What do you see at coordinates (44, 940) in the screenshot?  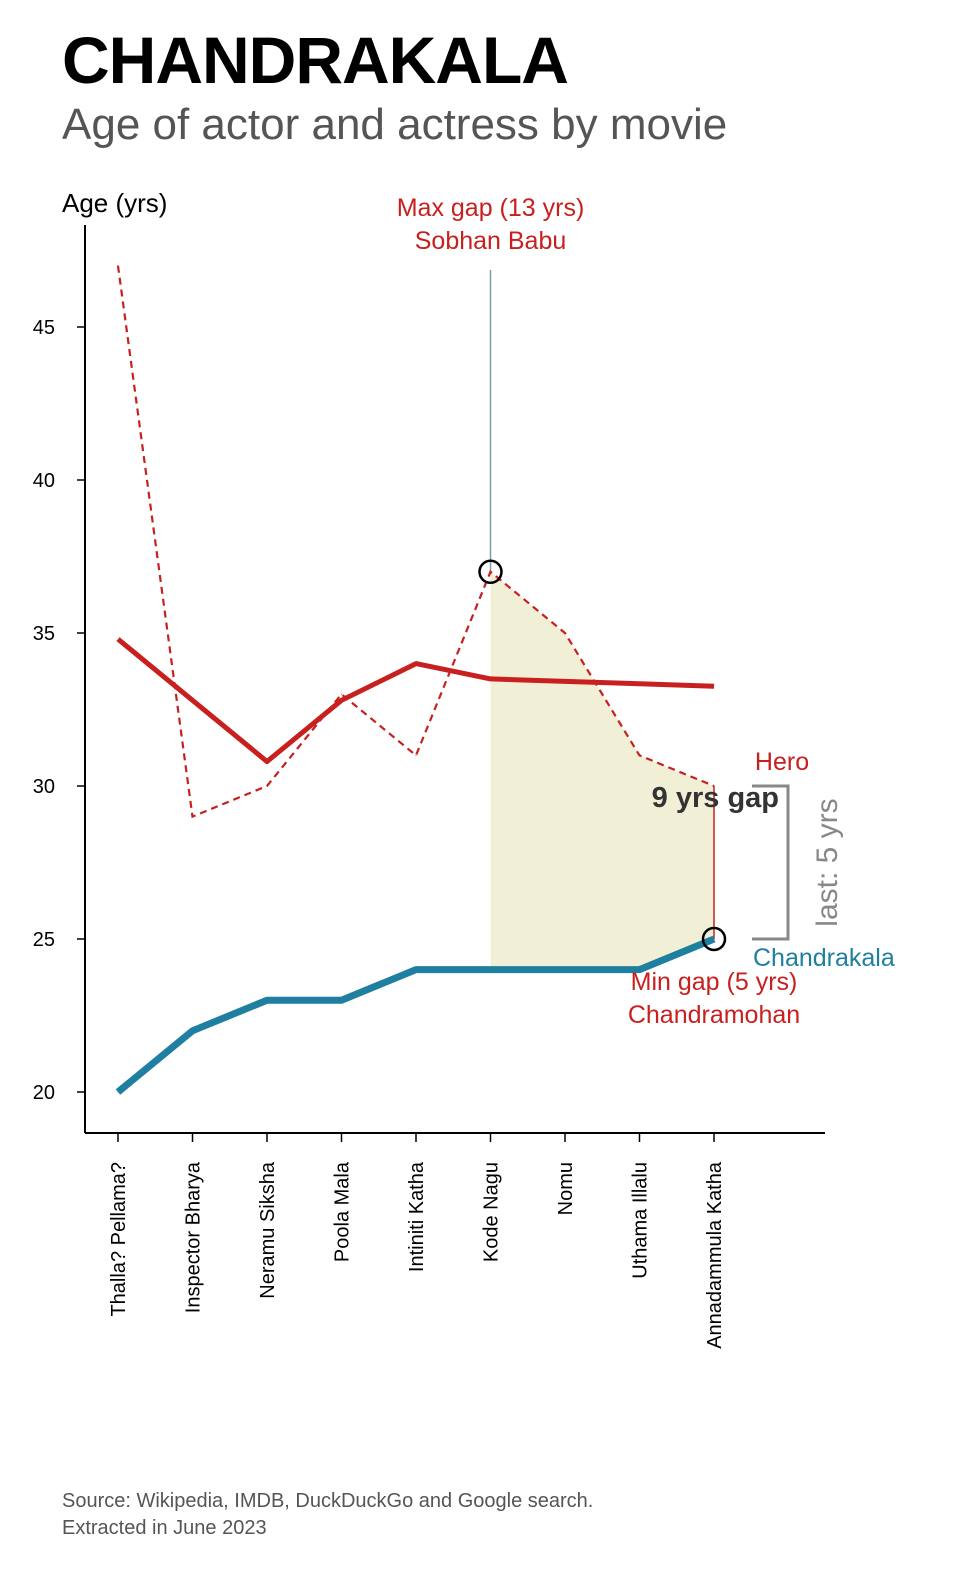 I see `y-tick-label: 25` at bounding box center [44, 940].